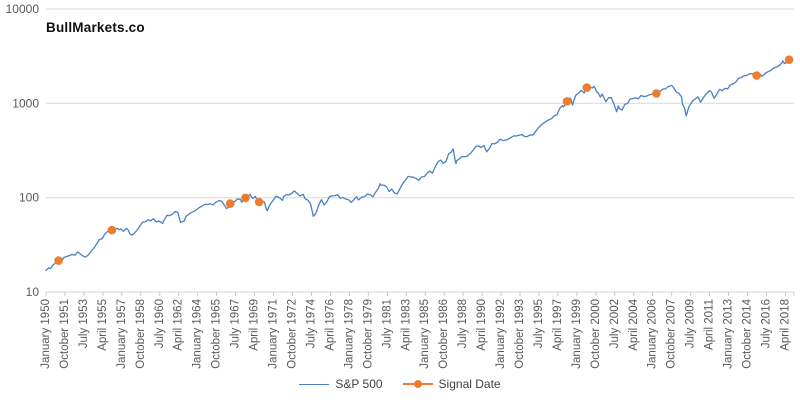  I want to click on x-tick-label: January 1985, so click(425, 334).